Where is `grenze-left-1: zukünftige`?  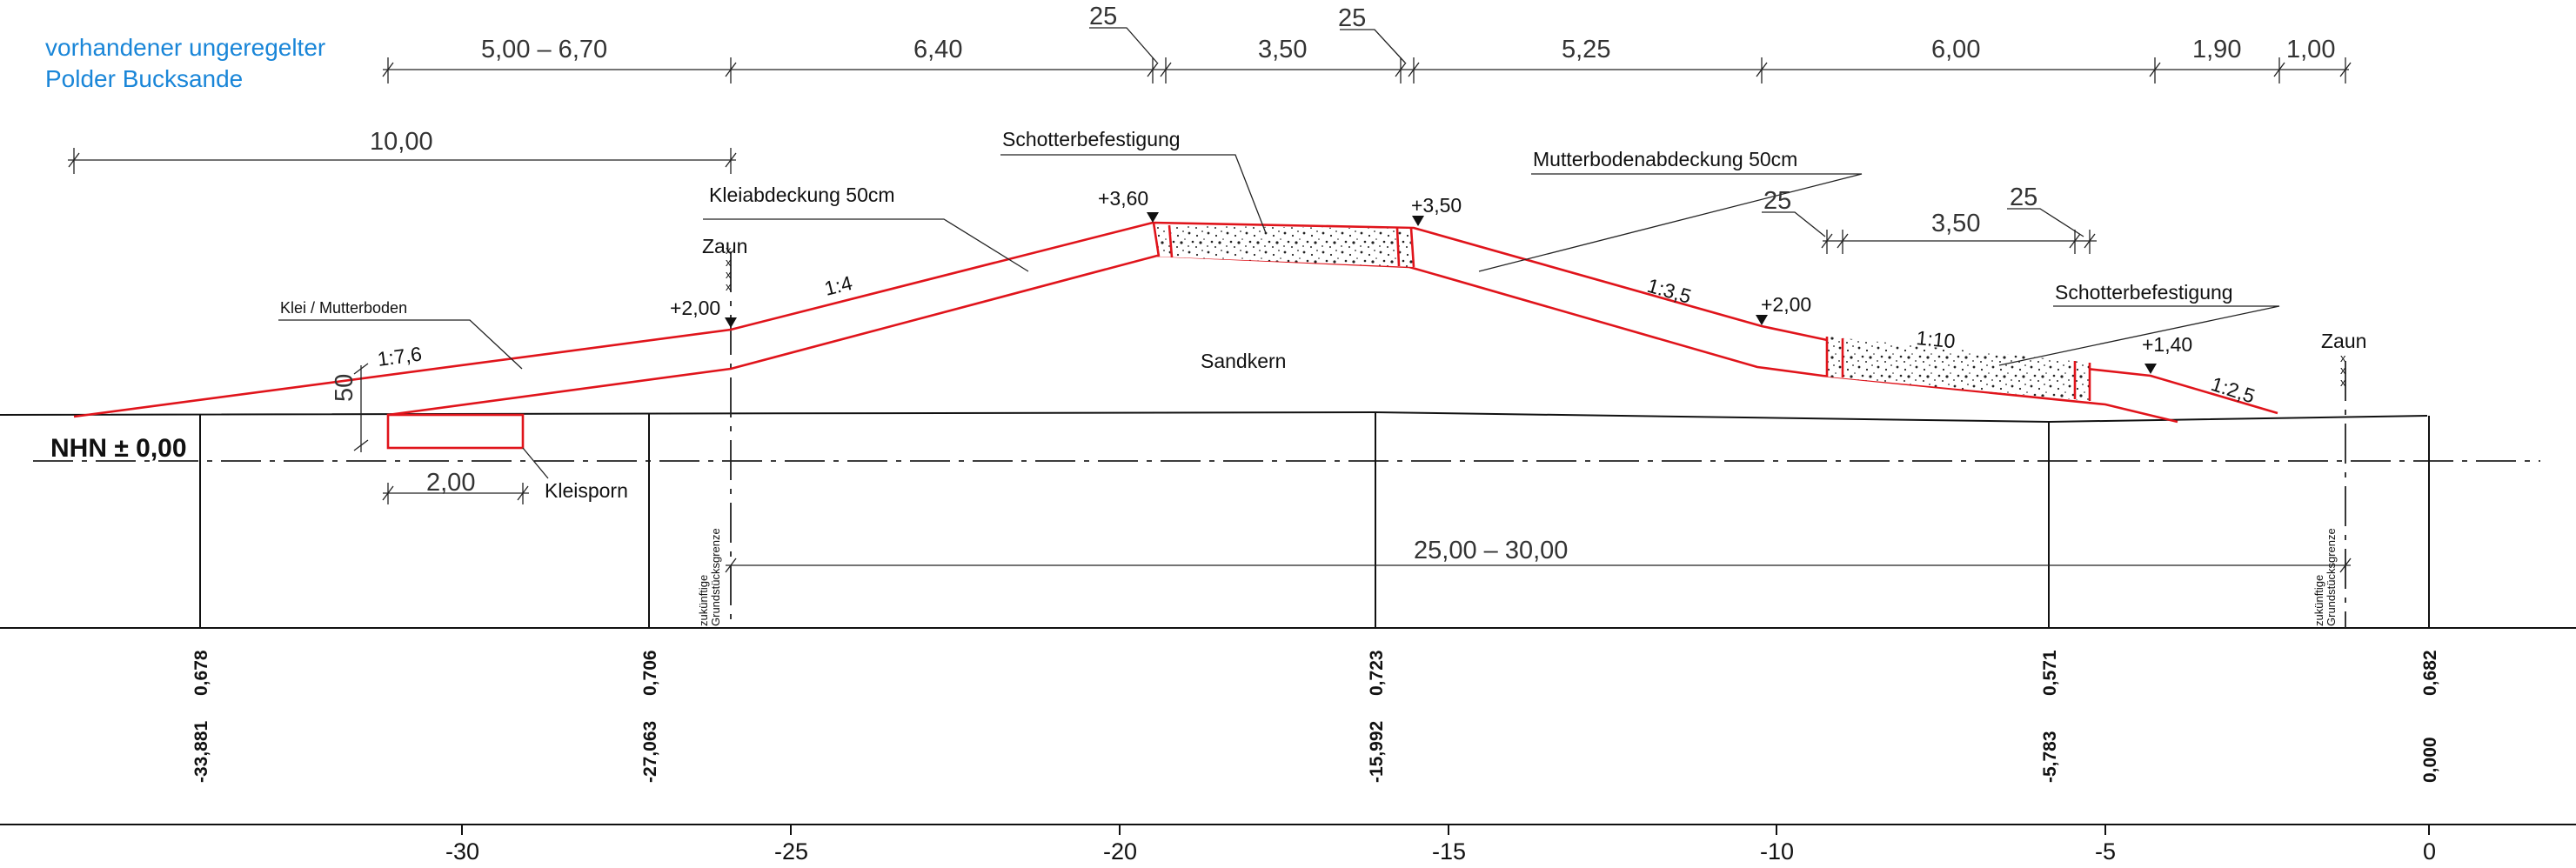 grenze-left-1: zukünftige is located at coordinates (703, 600).